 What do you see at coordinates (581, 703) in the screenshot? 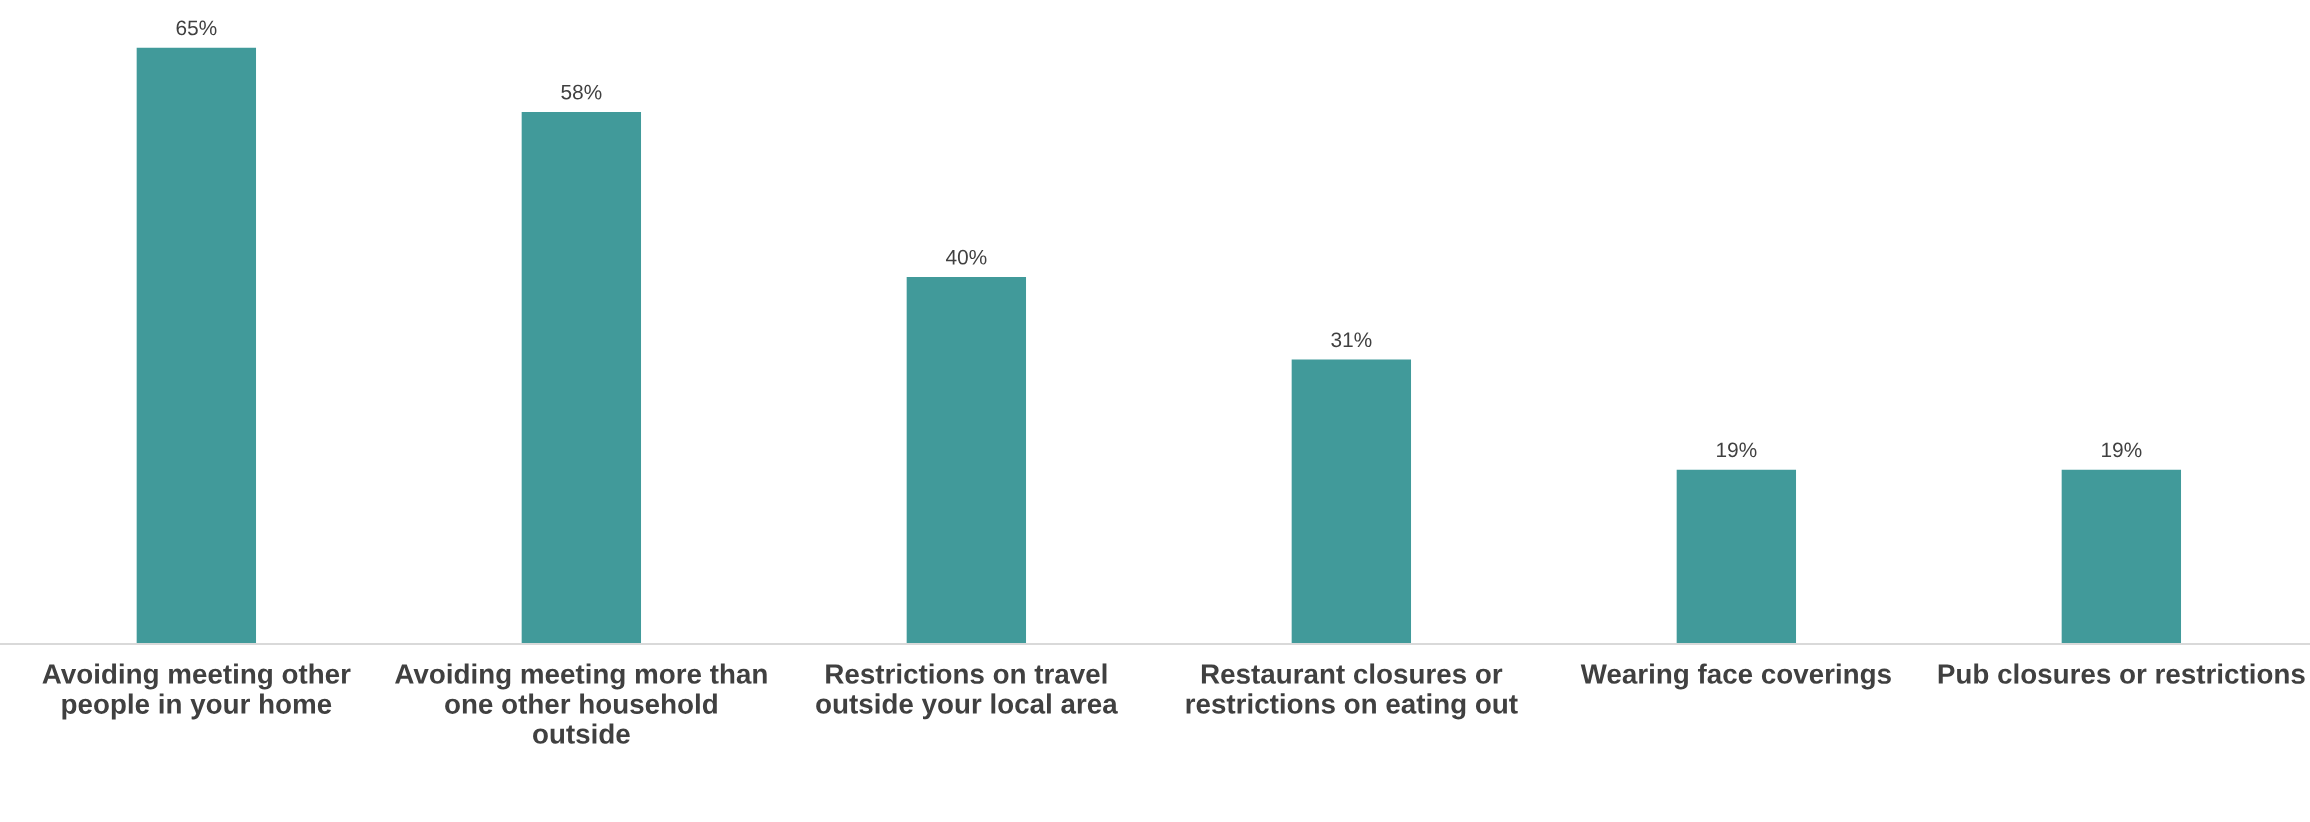
I see `x-tick-label: Avoiding meeting more than one other household outside` at bounding box center [581, 703].